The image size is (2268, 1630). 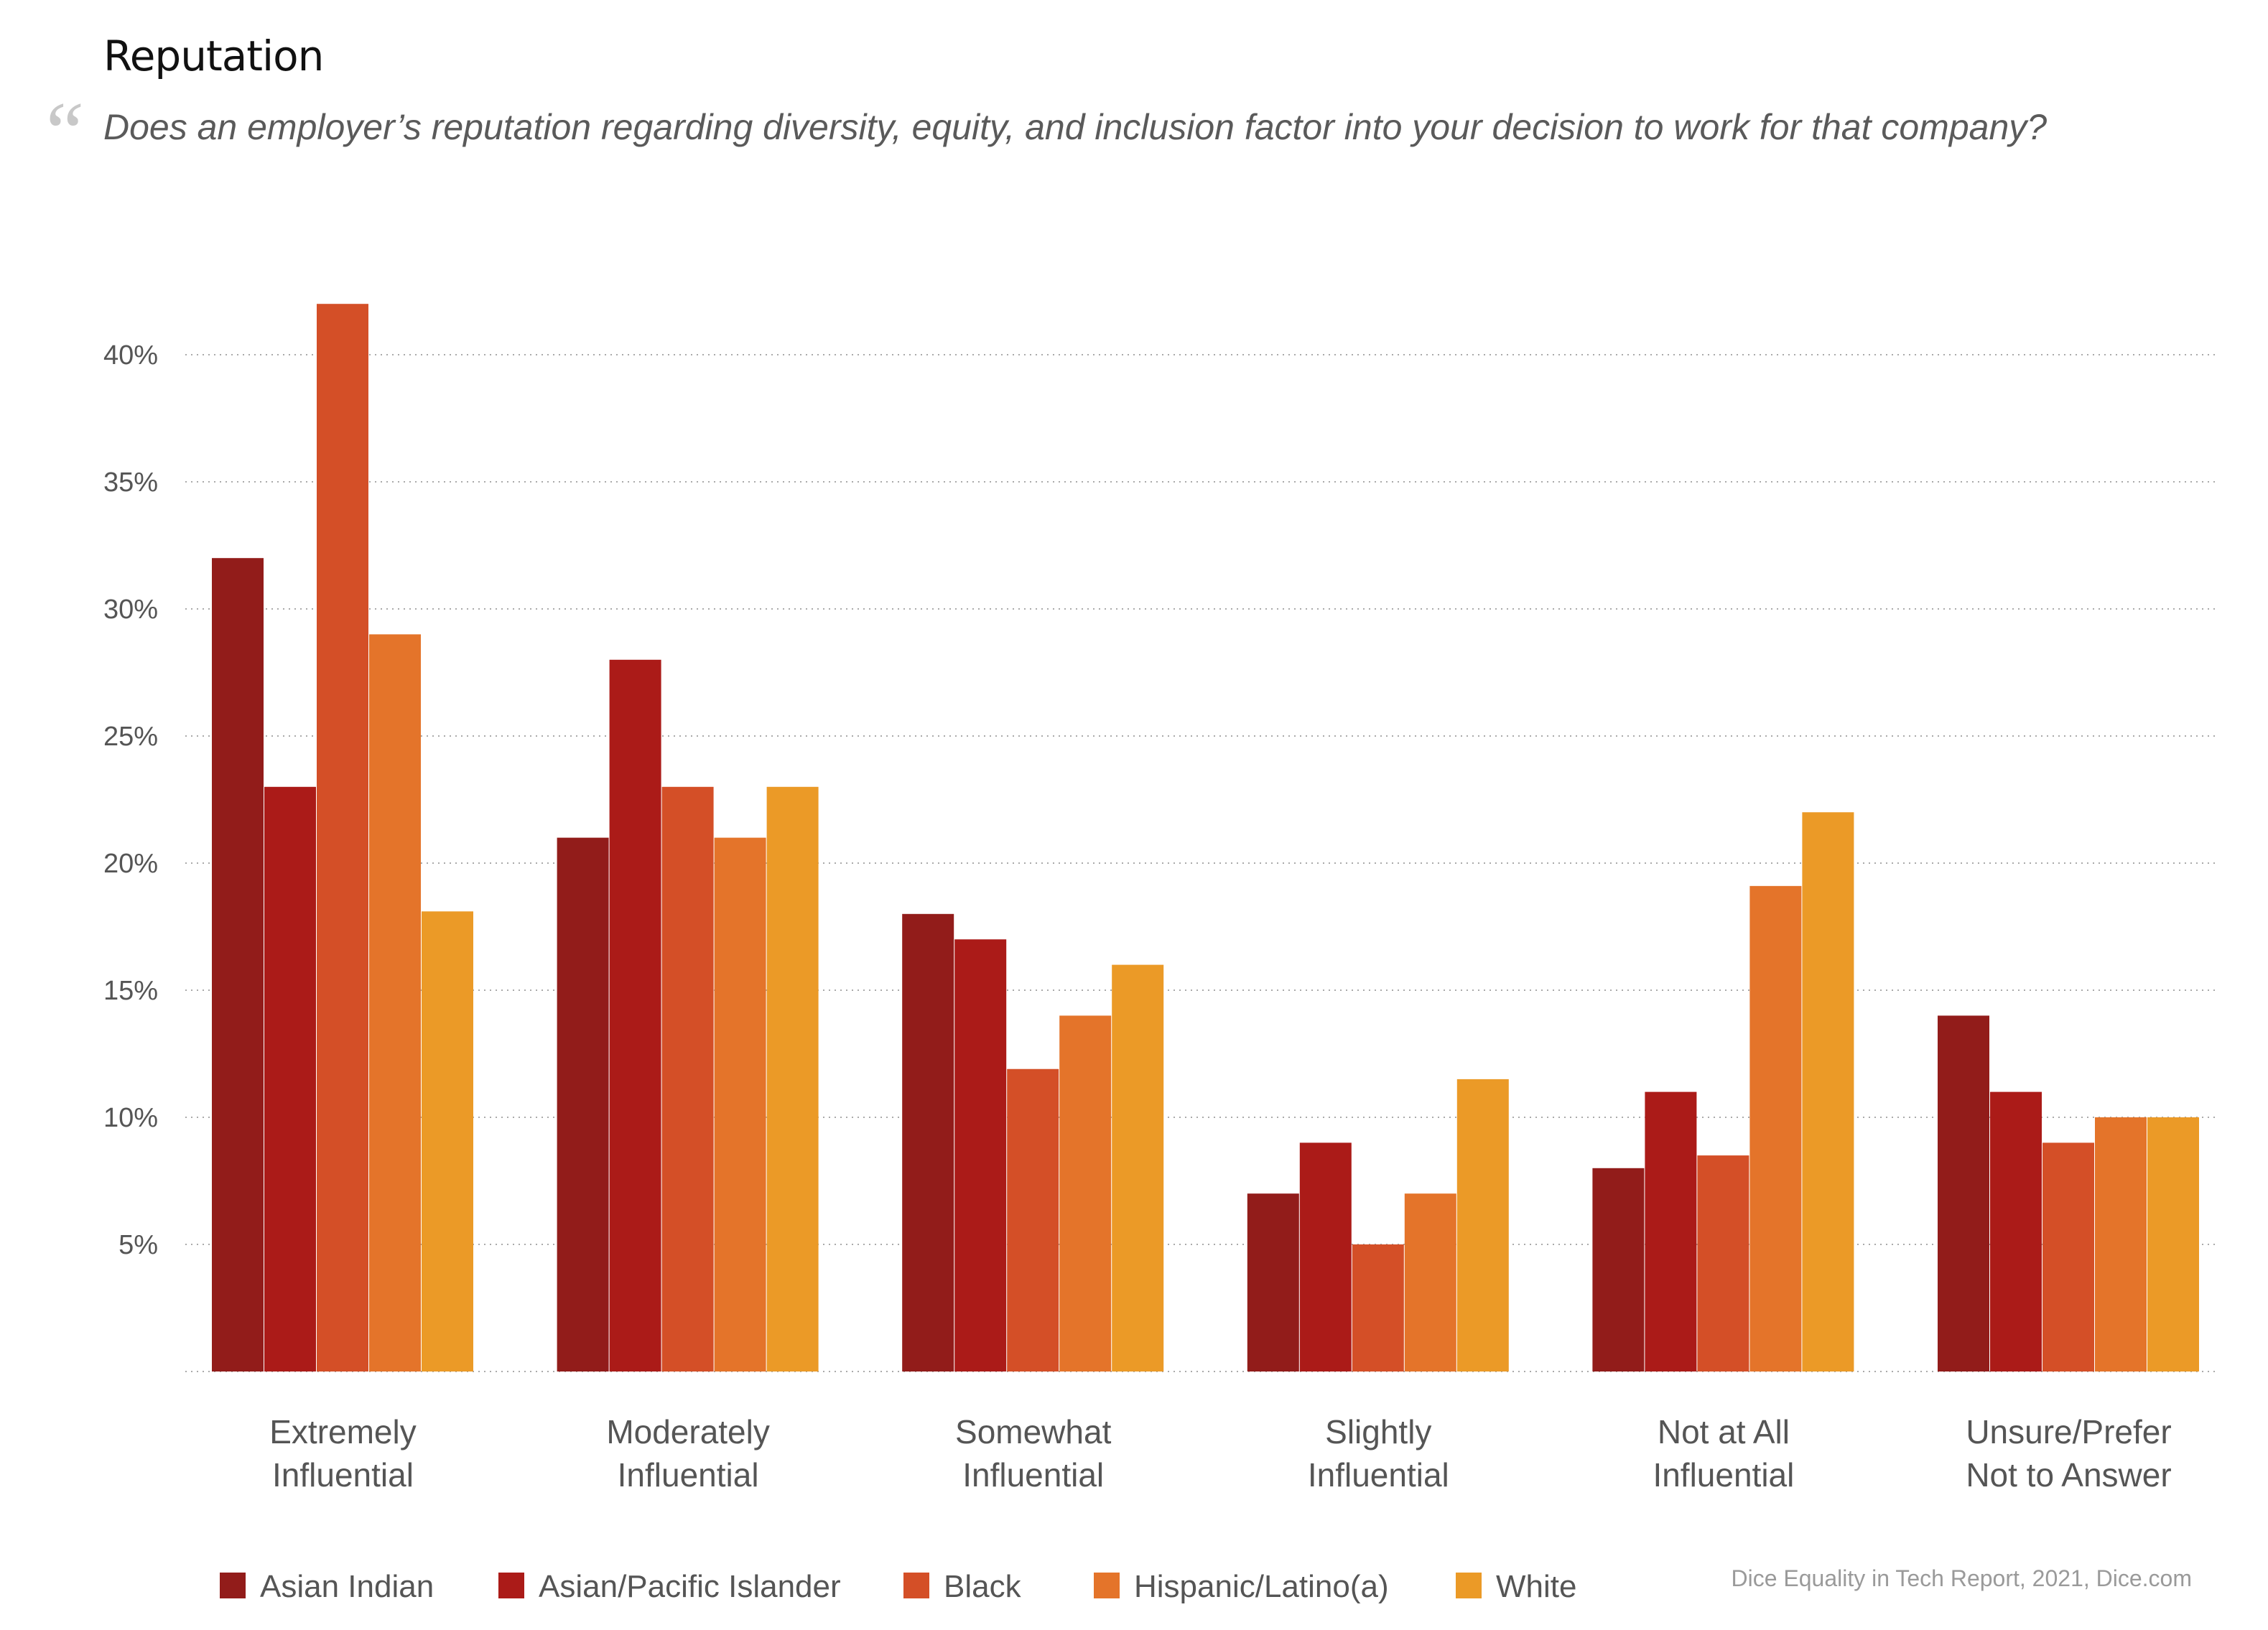 What do you see at coordinates (1724, 1431) in the screenshot?
I see `x-category-label: Not at All` at bounding box center [1724, 1431].